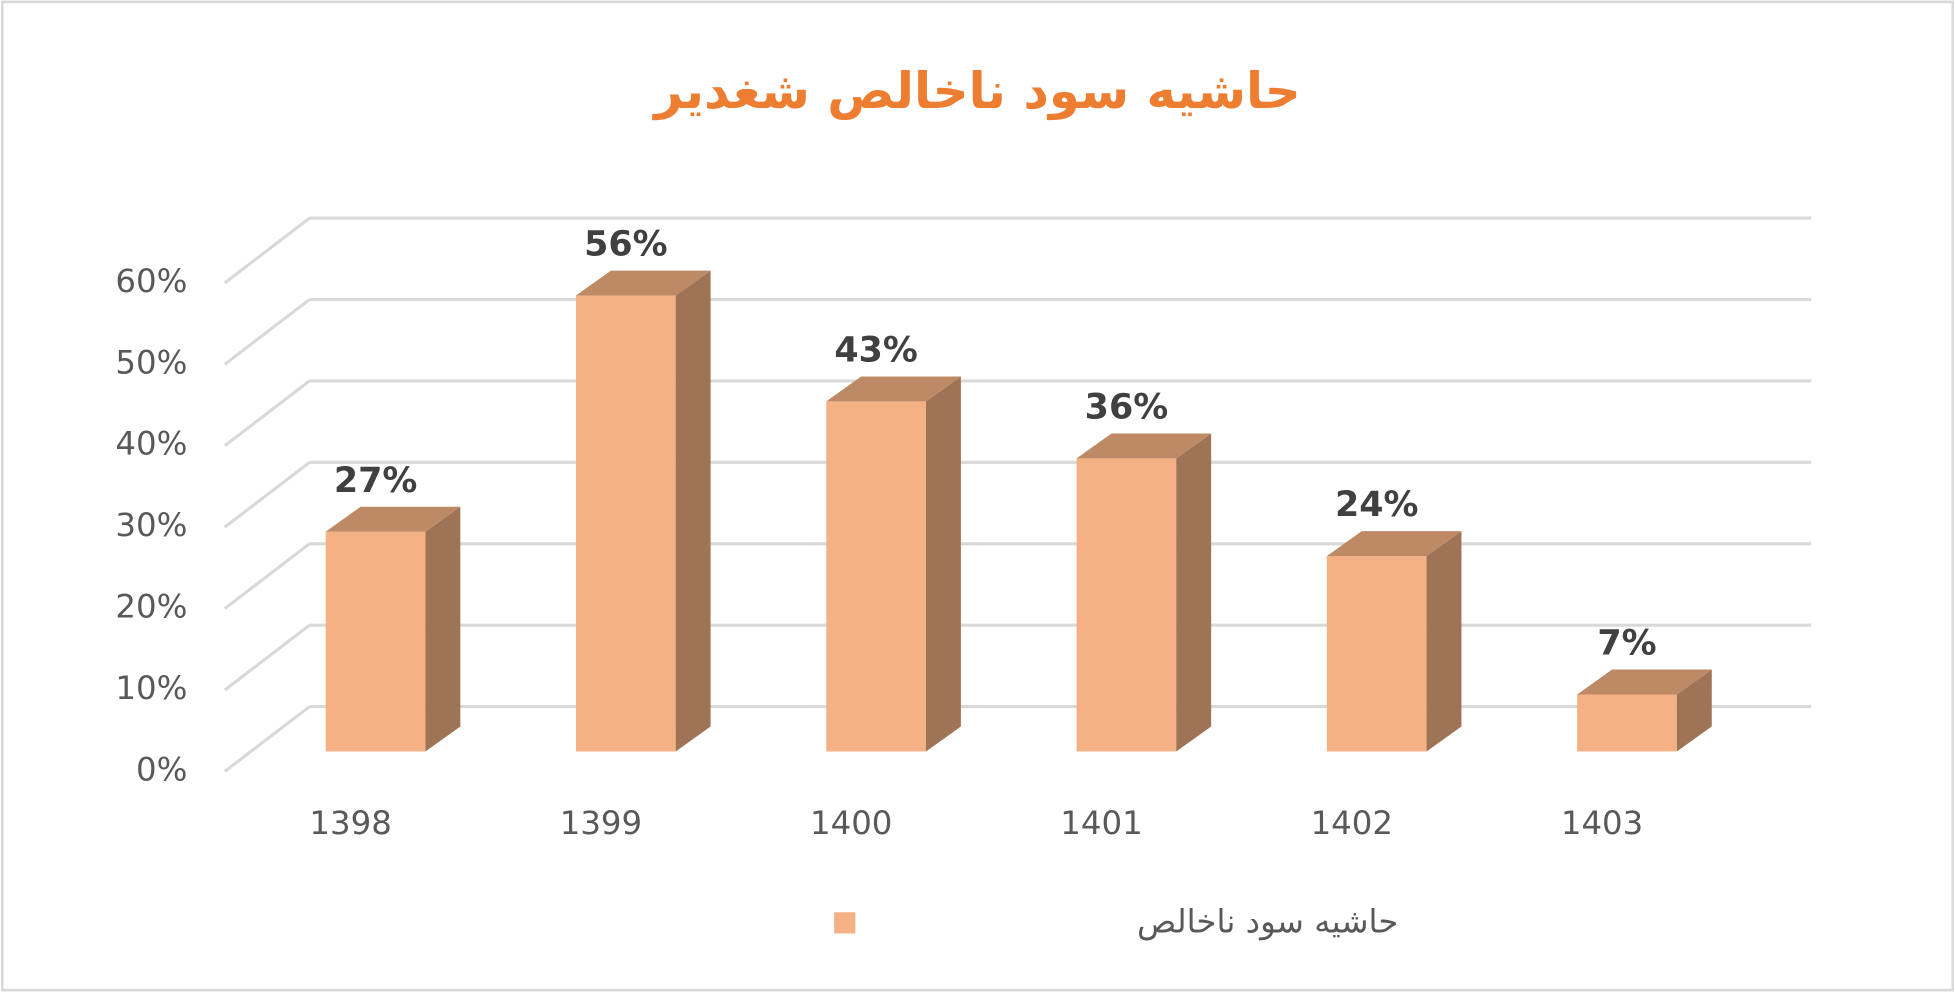 This screenshot has height=992, width=1955. What do you see at coordinates (975, 91) in the screenshot?
I see `chart-title: حاشیه سود ناخالص شغدیر` at bounding box center [975, 91].